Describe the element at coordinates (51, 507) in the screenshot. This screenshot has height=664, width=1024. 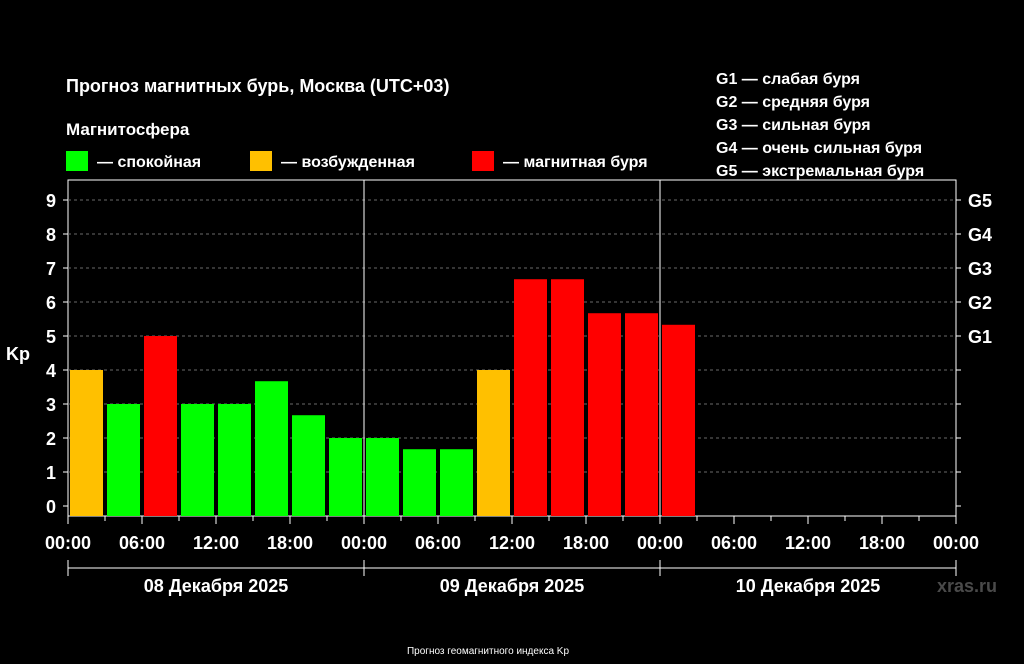
I see `y-tick-label: 0` at that location.